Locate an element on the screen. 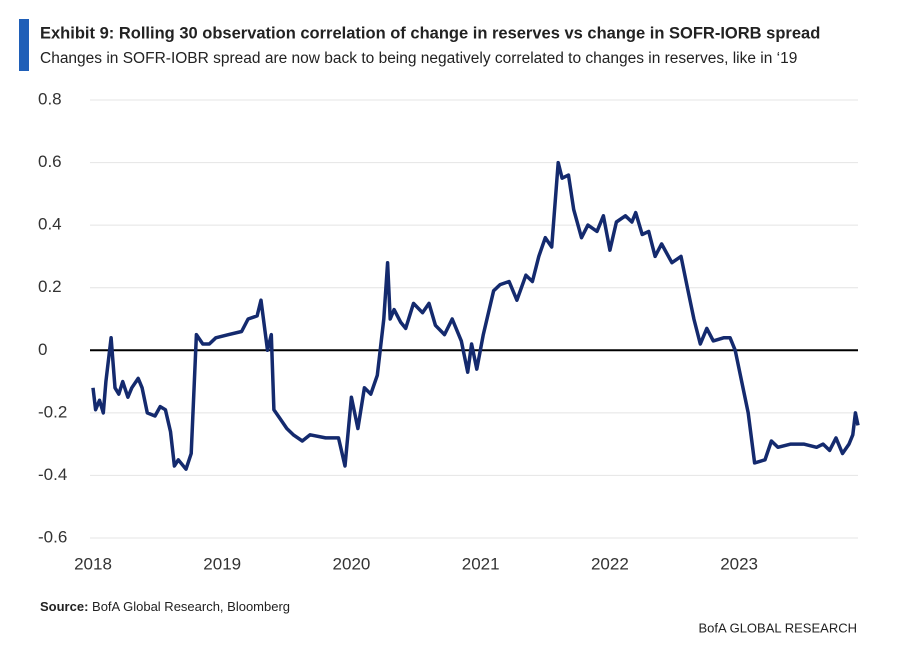 This screenshot has width=901, height=653. source-label: Source: is located at coordinates (64, 606).